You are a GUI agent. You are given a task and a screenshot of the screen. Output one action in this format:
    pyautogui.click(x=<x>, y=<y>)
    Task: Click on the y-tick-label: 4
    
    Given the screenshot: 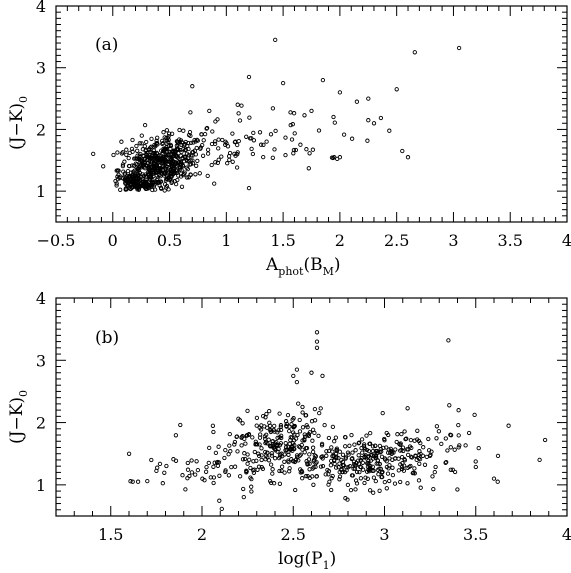 What is the action you would take?
    pyautogui.click(x=41, y=298)
    